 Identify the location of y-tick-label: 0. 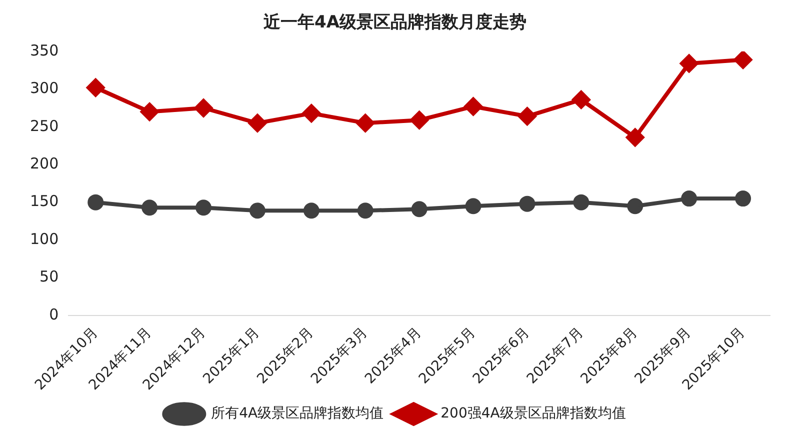
(54, 314).